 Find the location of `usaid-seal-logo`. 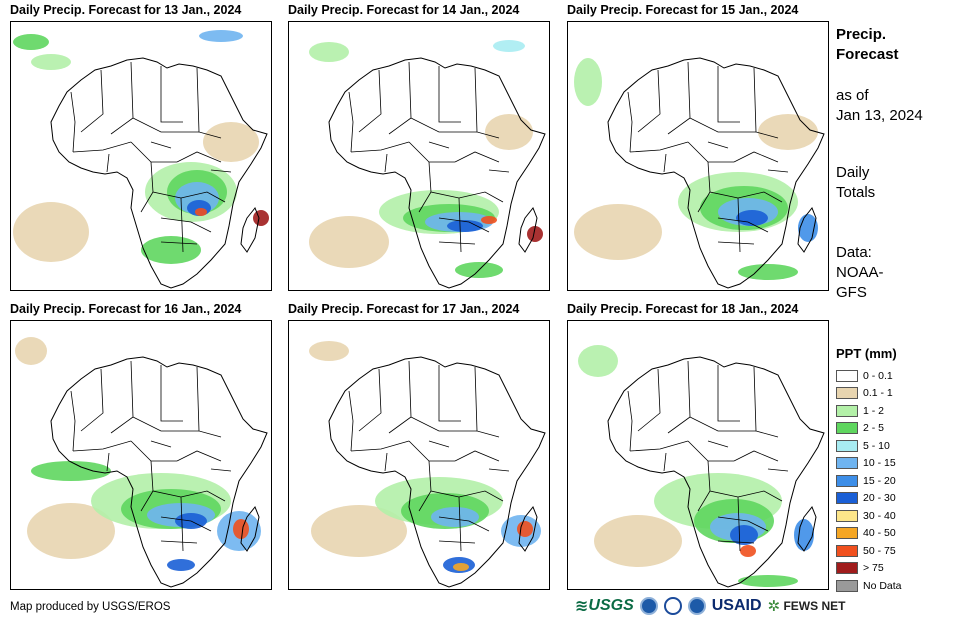

usaid-seal-logo is located at coordinates (696, 606).